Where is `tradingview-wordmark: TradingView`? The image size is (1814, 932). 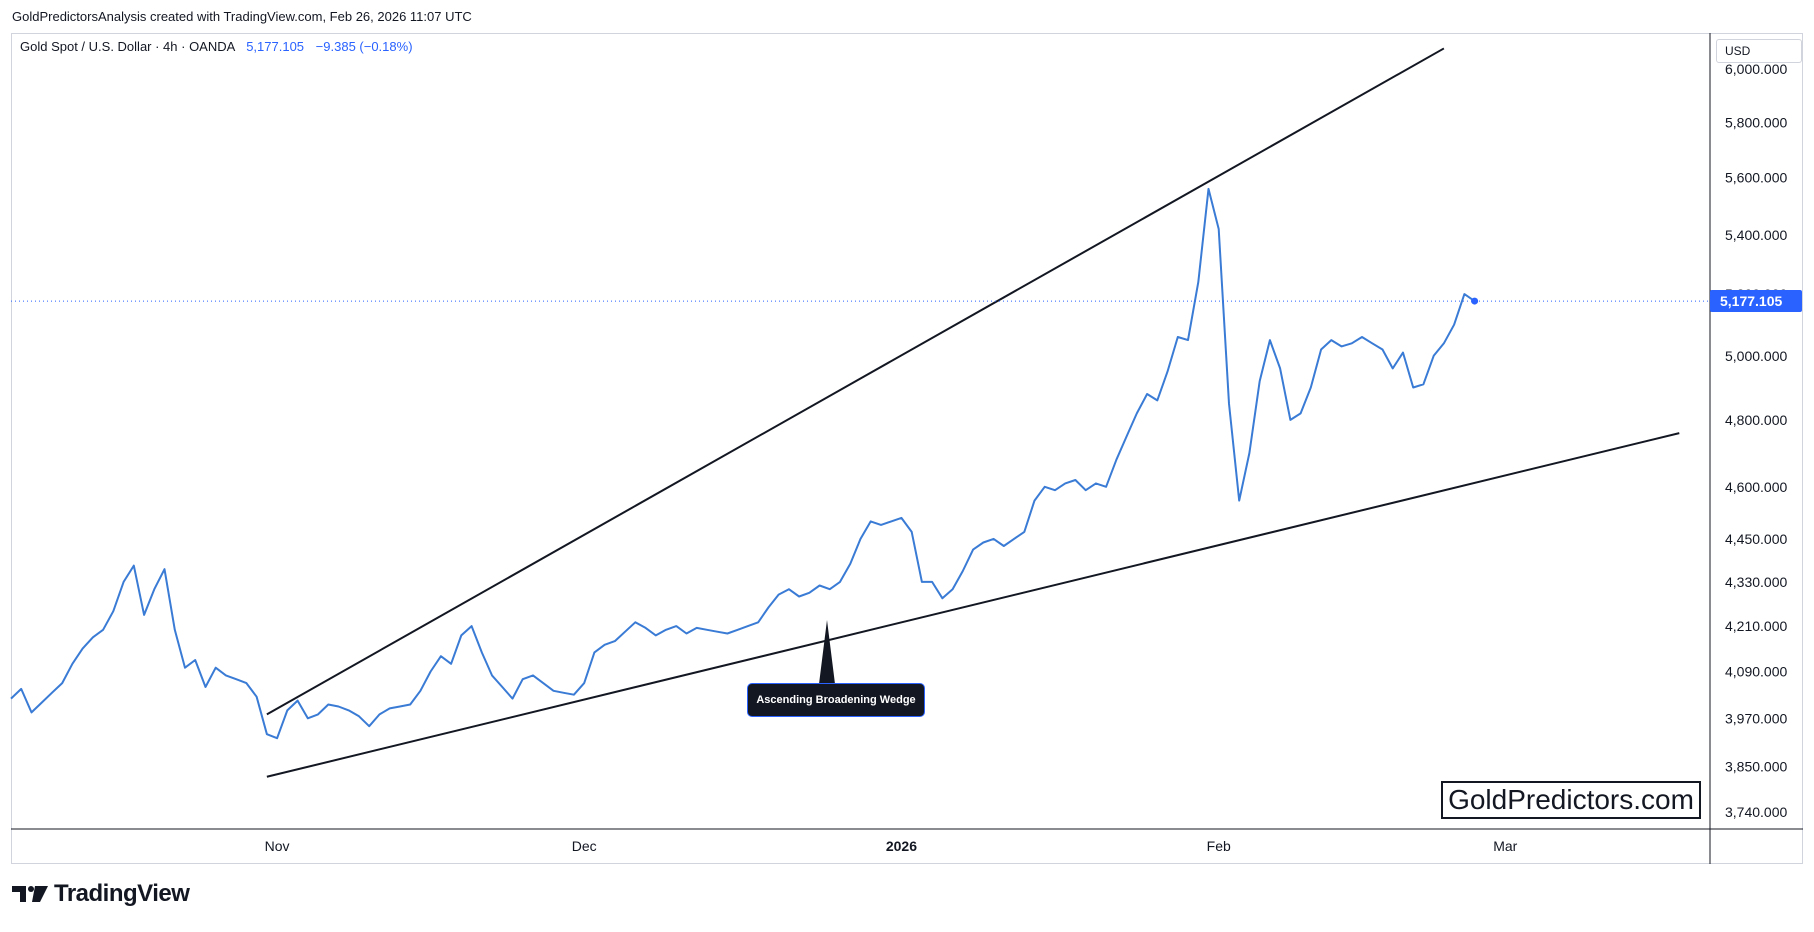 tradingview-wordmark: TradingView is located at coordinates (122, 893).